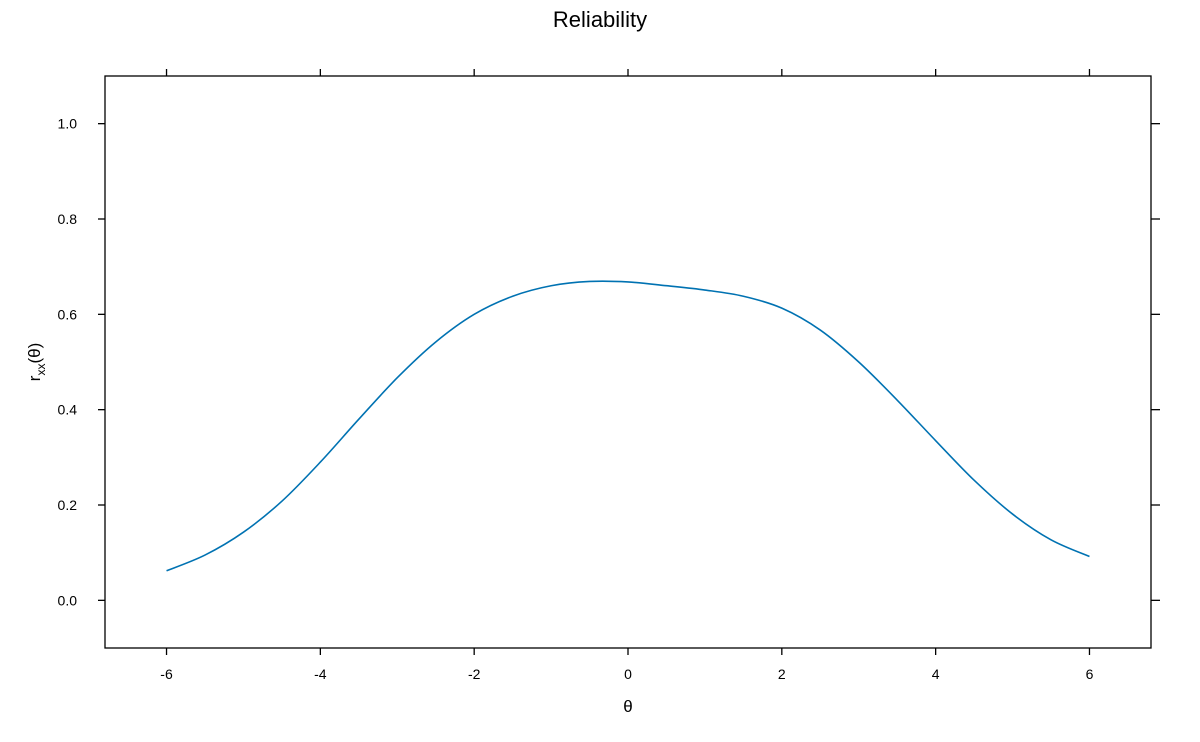 The width and height of the screenshot is (1200, 742). I want to click on y-axis-label-main: r, so click(34, 378).